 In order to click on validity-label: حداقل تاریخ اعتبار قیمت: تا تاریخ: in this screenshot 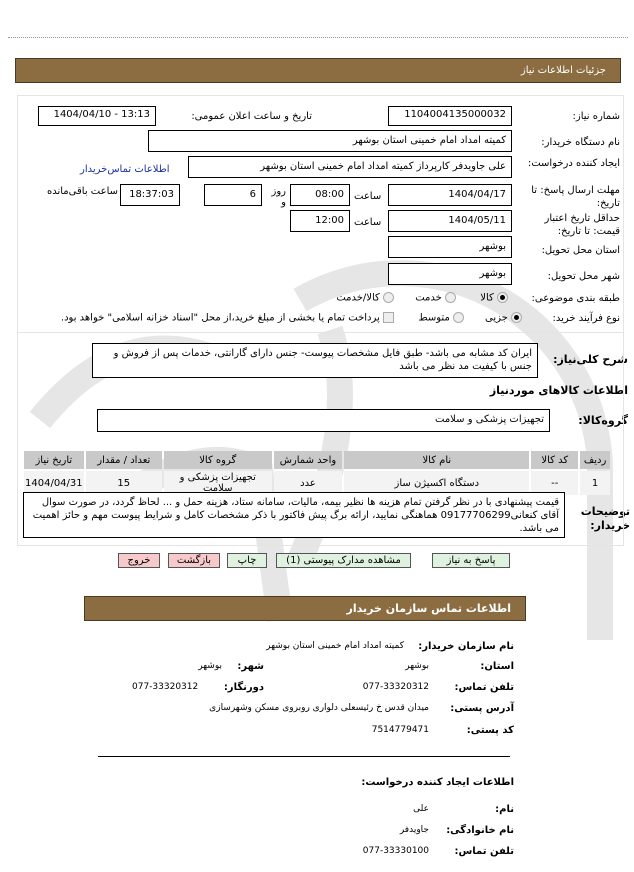, I will do `click(582, 225)`.